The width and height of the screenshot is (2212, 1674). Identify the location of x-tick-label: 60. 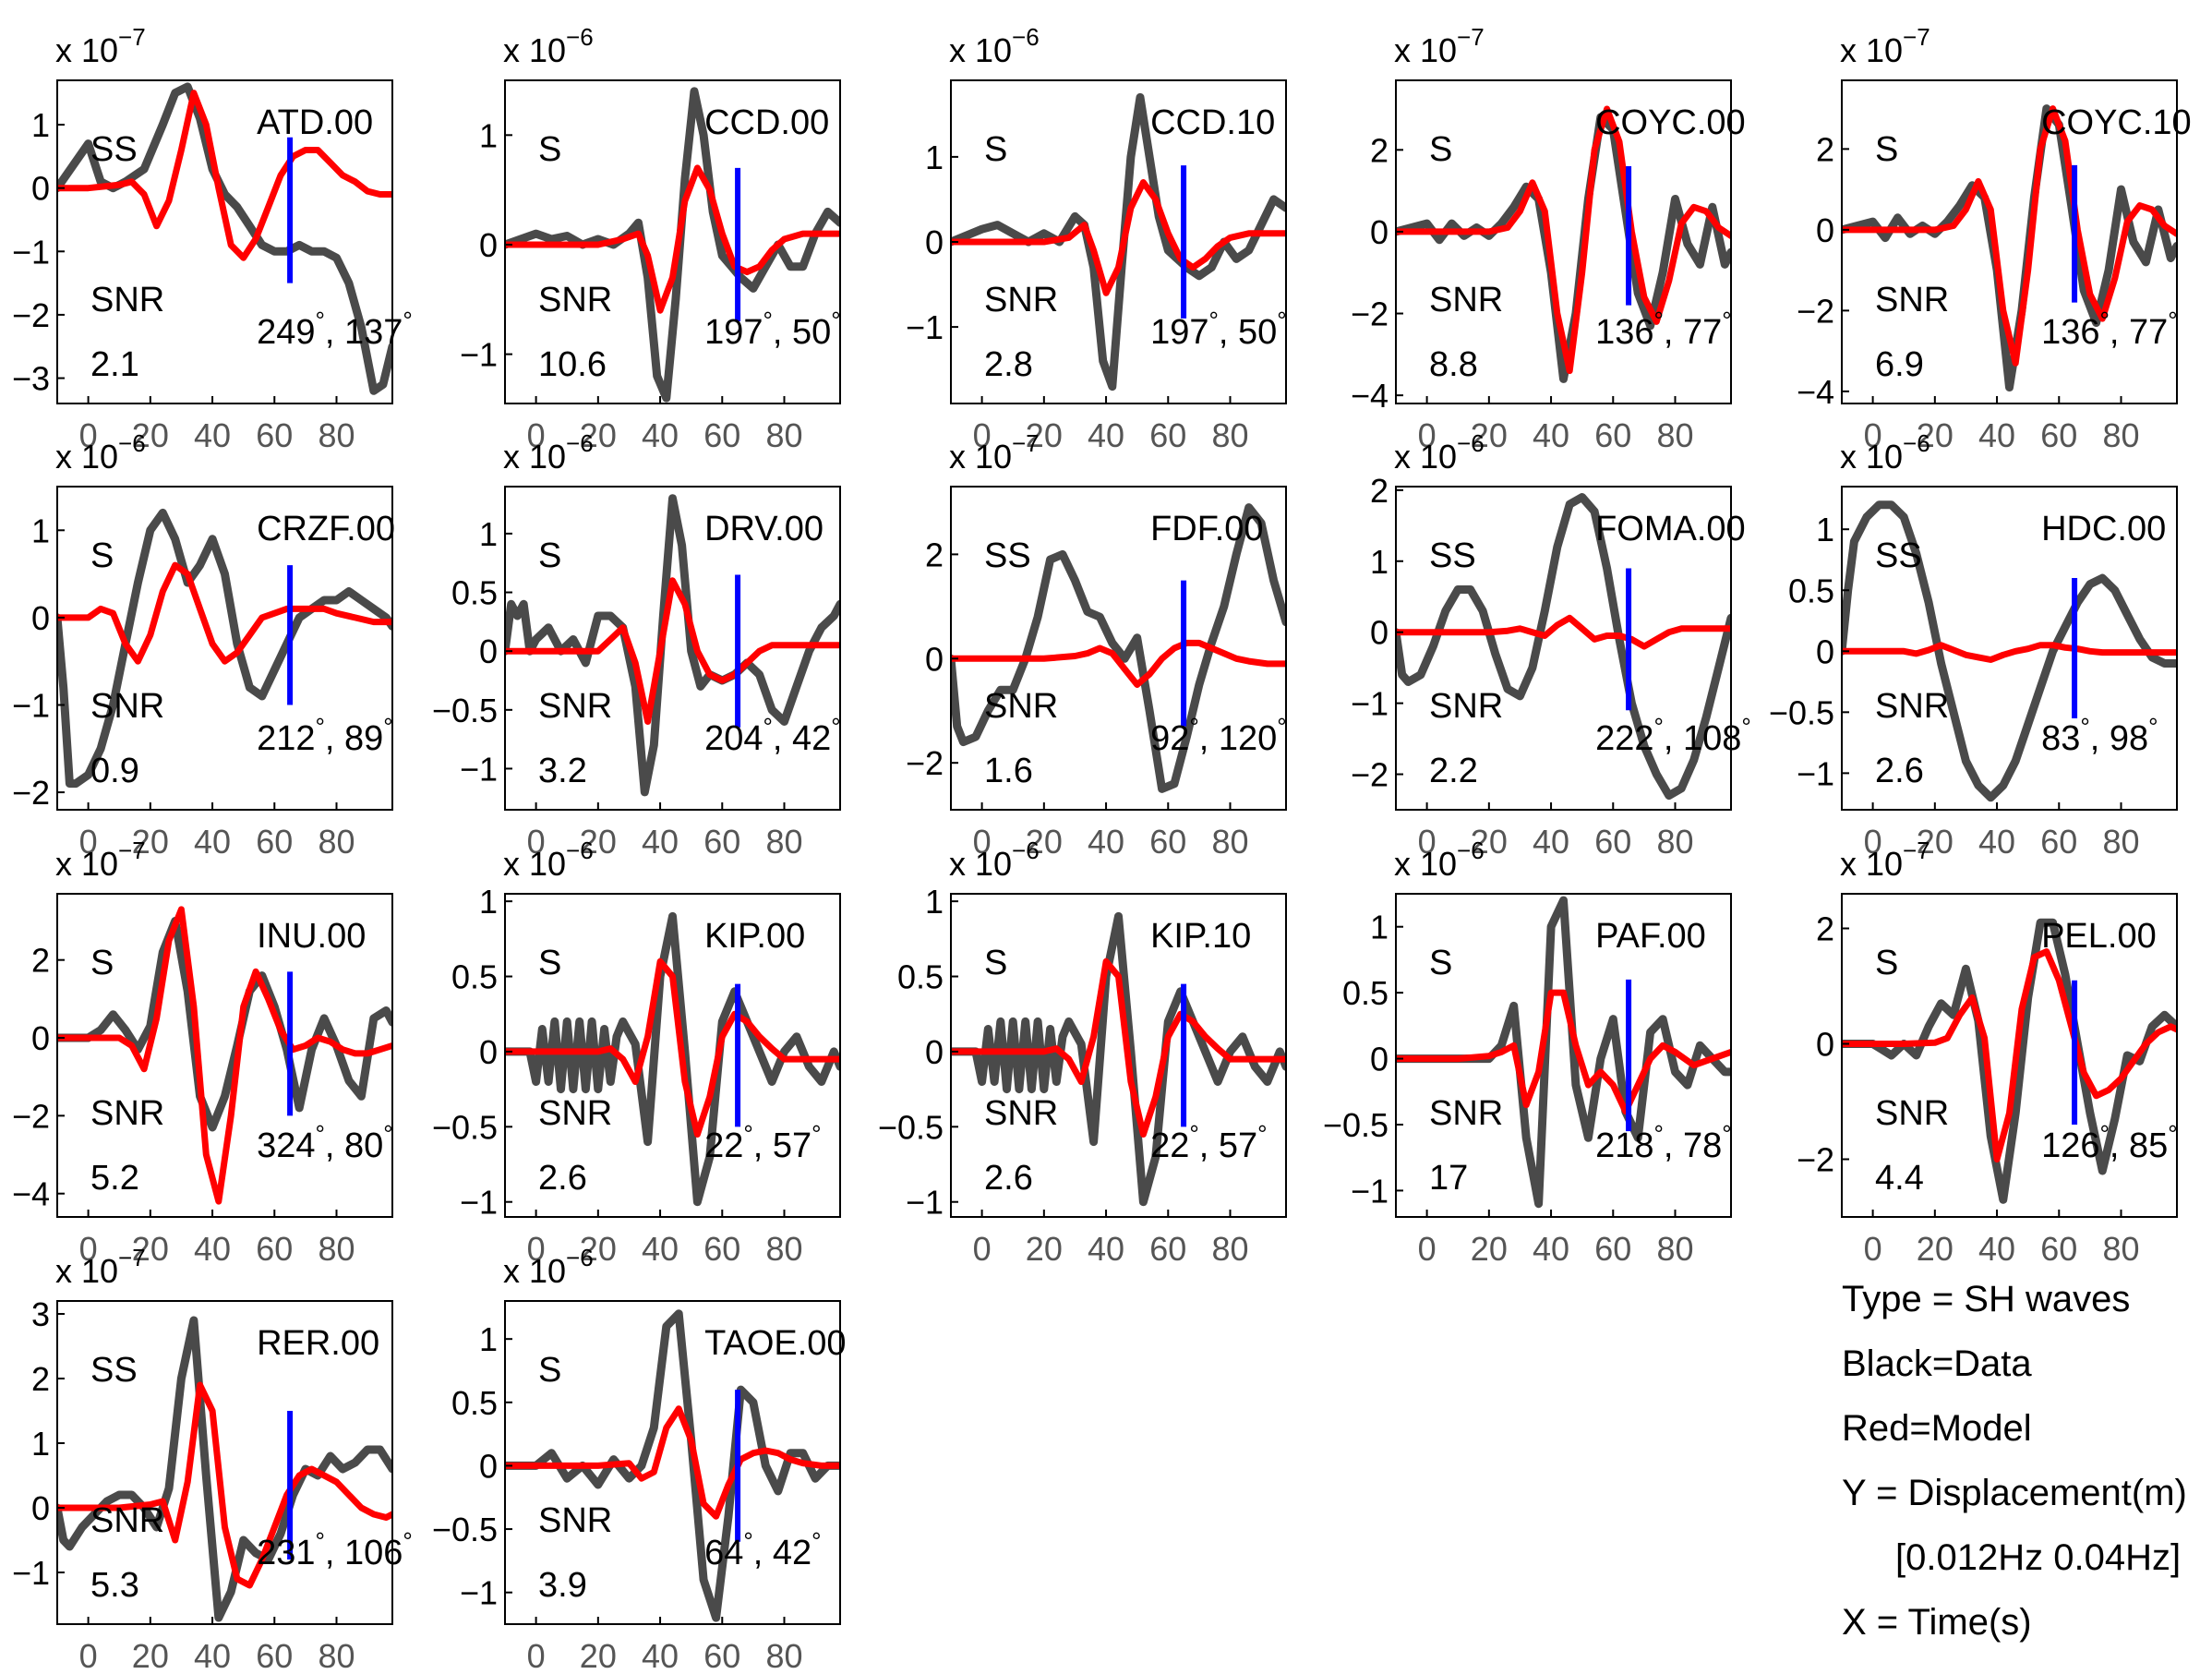
(1612, 1249).